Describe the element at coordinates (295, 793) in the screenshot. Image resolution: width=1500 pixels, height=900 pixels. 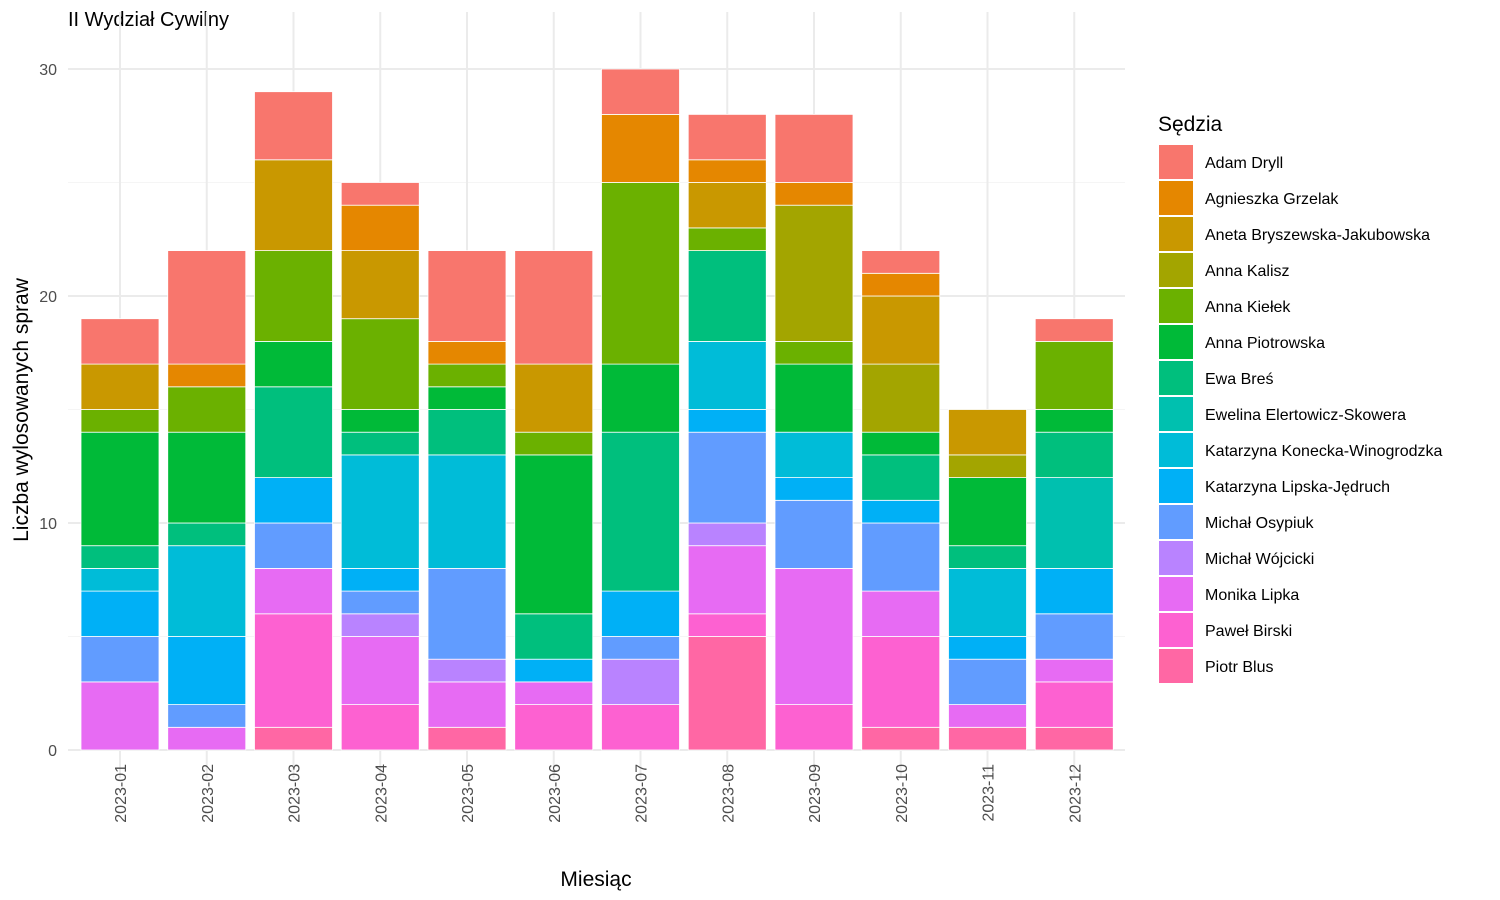
I see `x-tick-label: 2023-03` at that location.